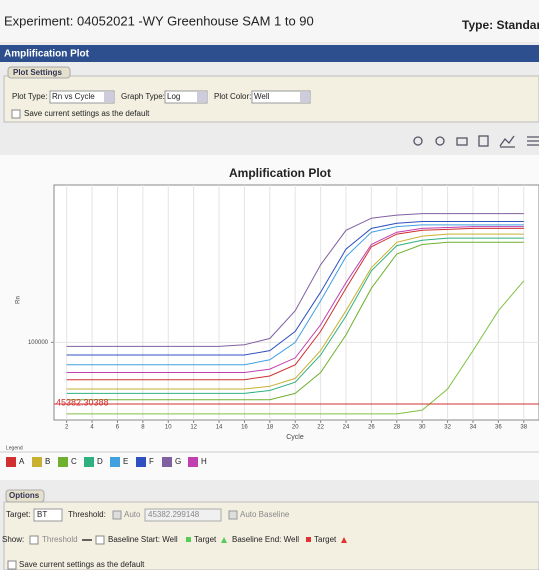 The width and height of the screenshot is (539, 570). Describe the element at coordinates (265, 539) in the screenshot. I see `baseline-end-label: Baseline End: Well` at that location.